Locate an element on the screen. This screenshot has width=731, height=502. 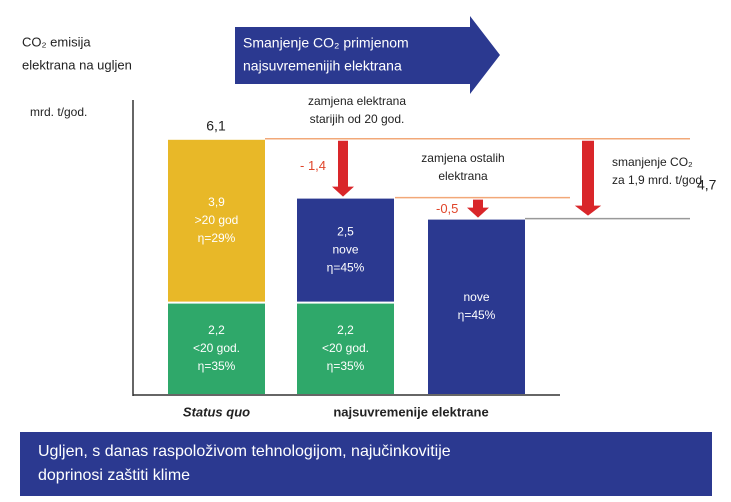
delta-note: starijih od 20 god. is located at coordinates (357, 119).